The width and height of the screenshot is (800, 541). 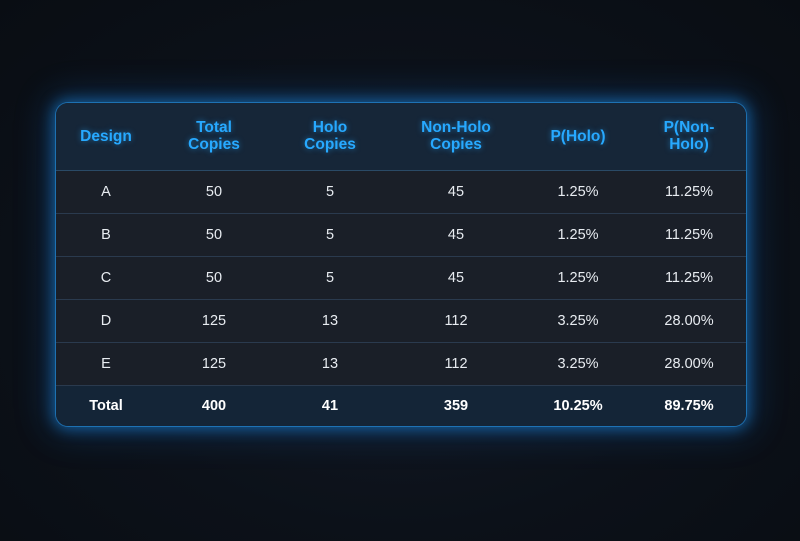 I want to click on table-row: D 125 13 112 3.25% 28.00%, so click(x=401, y=321).